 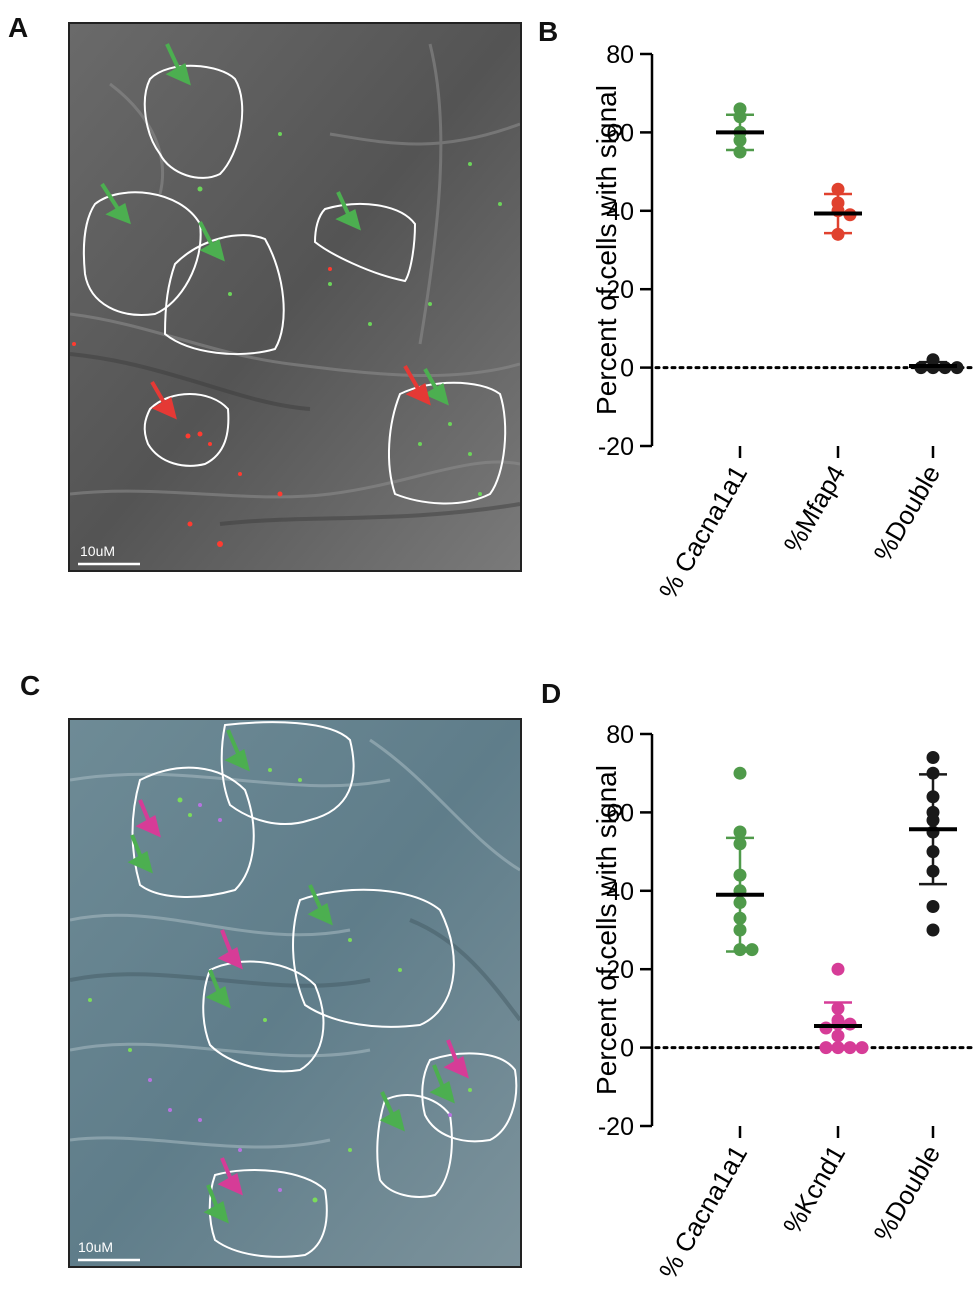 I want to click on 1-y-tick-label: -20, so click(x=616, y=1127).